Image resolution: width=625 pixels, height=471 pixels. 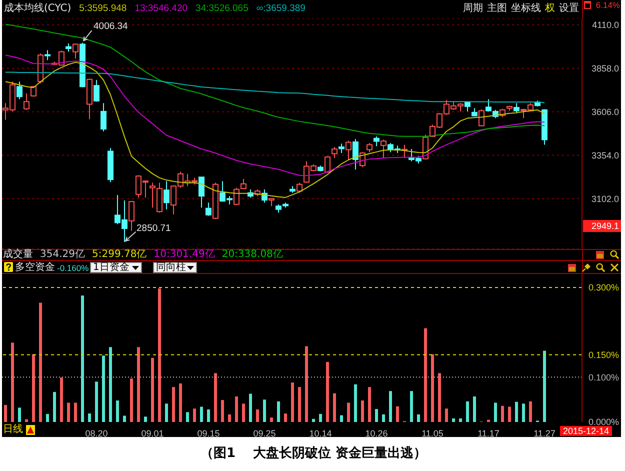 I want to click on text: 坐标线, so click(x=526, y=9).